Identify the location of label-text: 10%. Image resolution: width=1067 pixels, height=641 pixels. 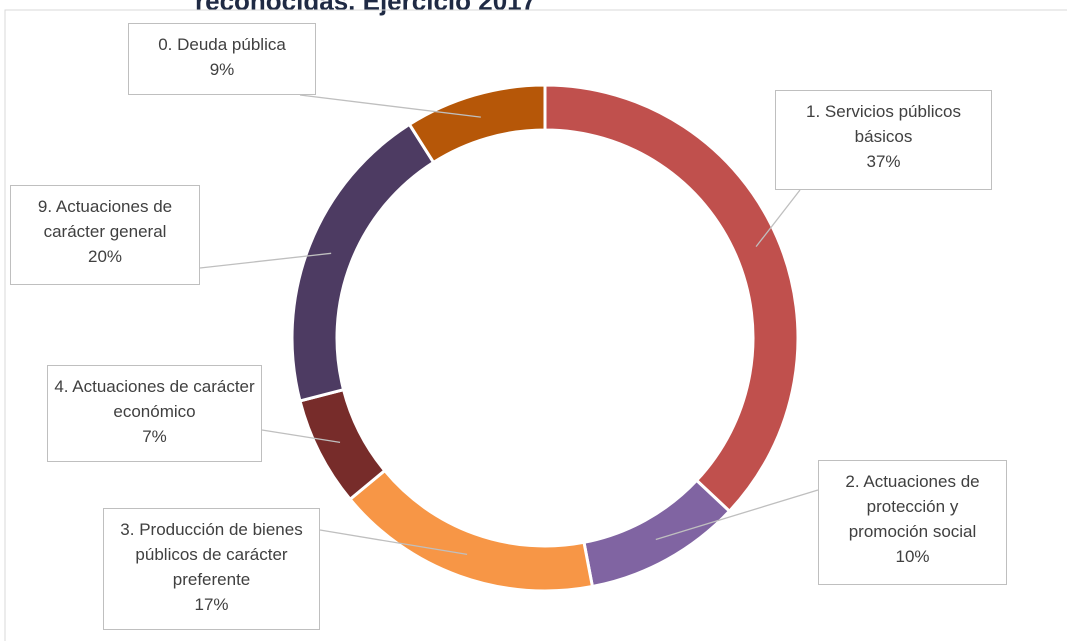
(912, 556).